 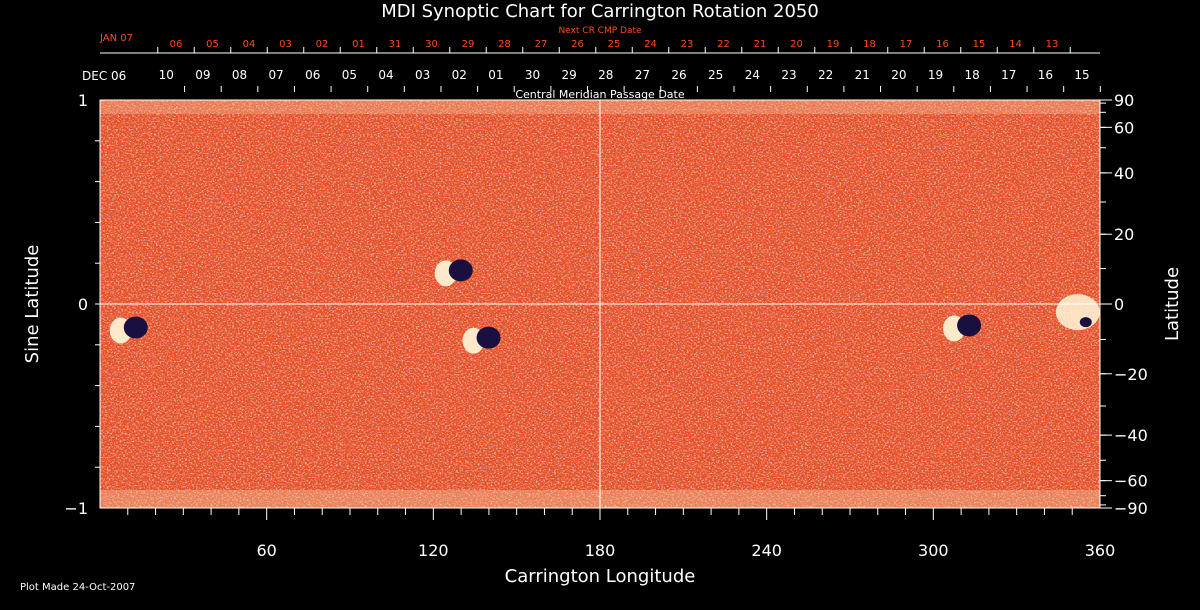 What do you see at coordinates (825, 75) in the screenshot?
I see `cmp-date-tick-label: 22` at bounding box center [825, 75].